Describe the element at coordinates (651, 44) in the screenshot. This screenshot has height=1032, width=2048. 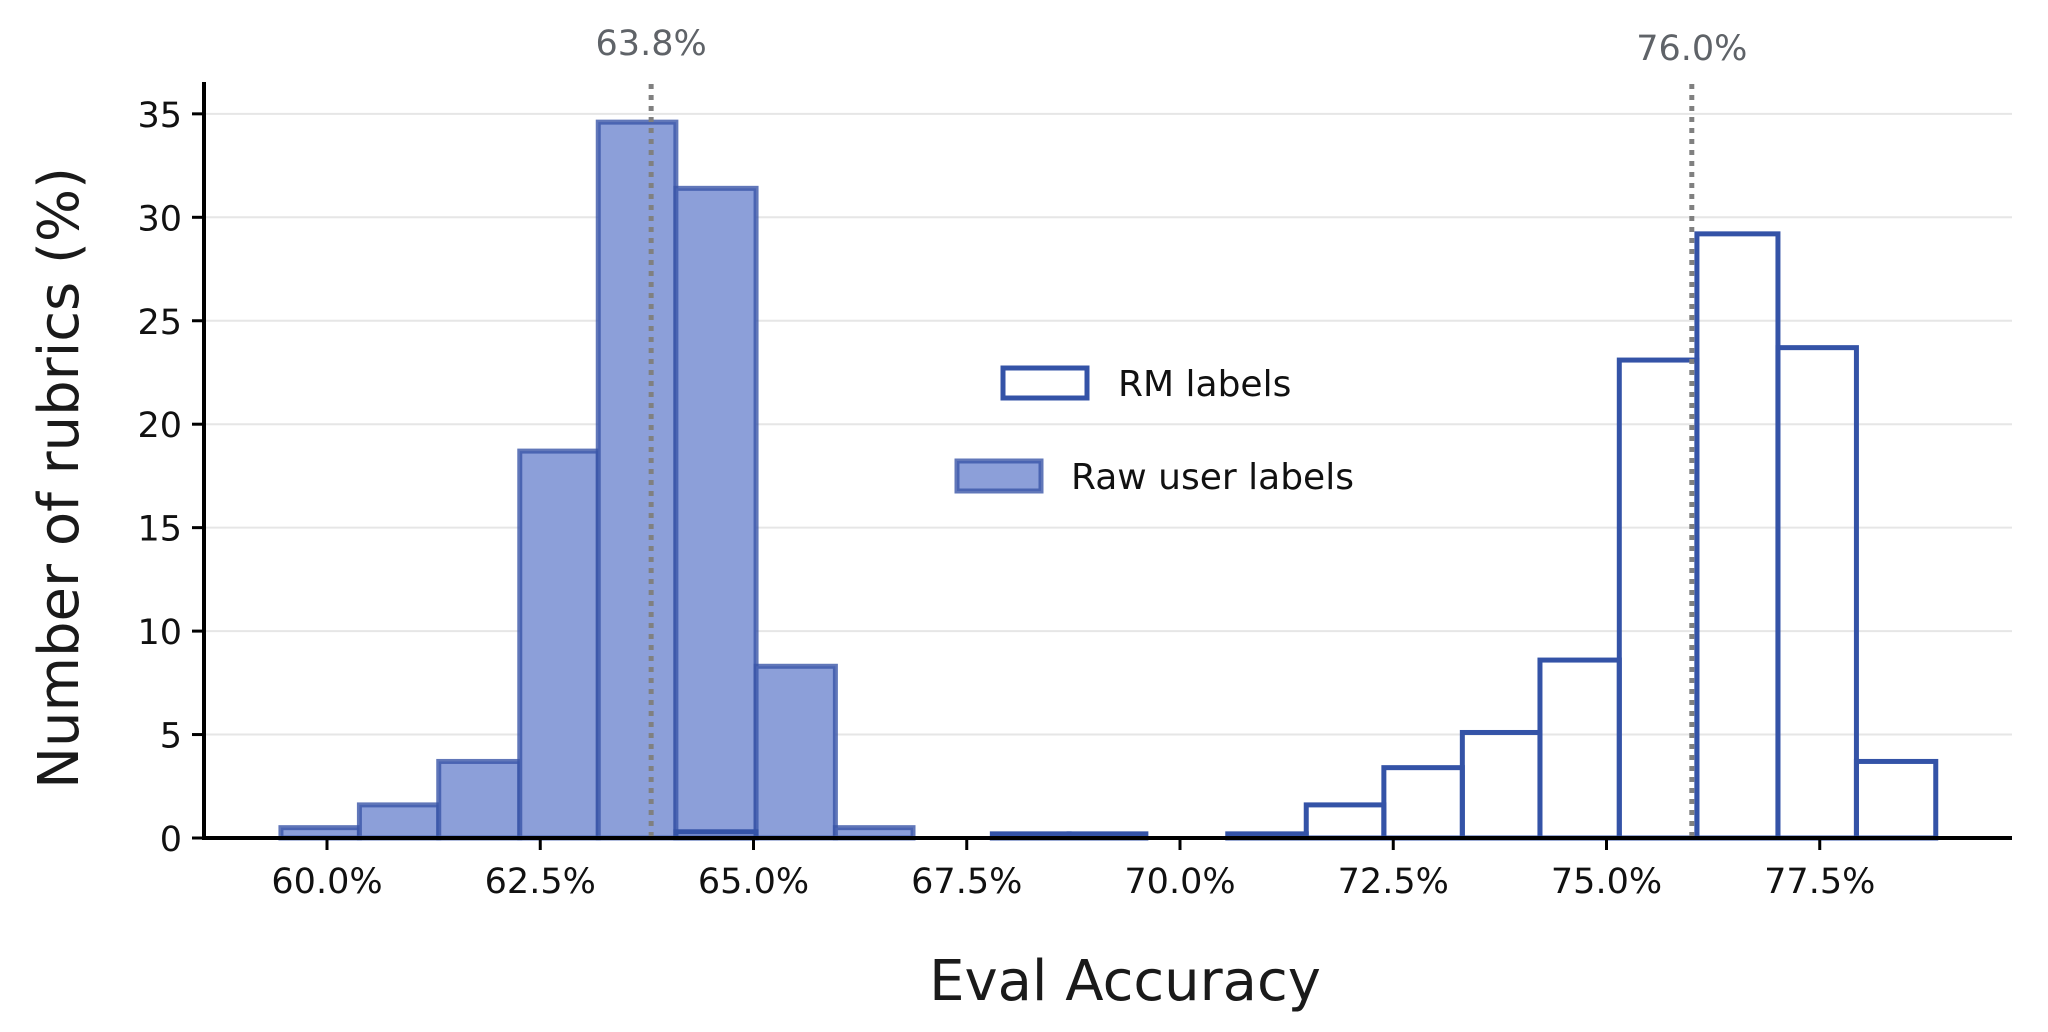
I see `mean-annotation: 63.8%` at that location.